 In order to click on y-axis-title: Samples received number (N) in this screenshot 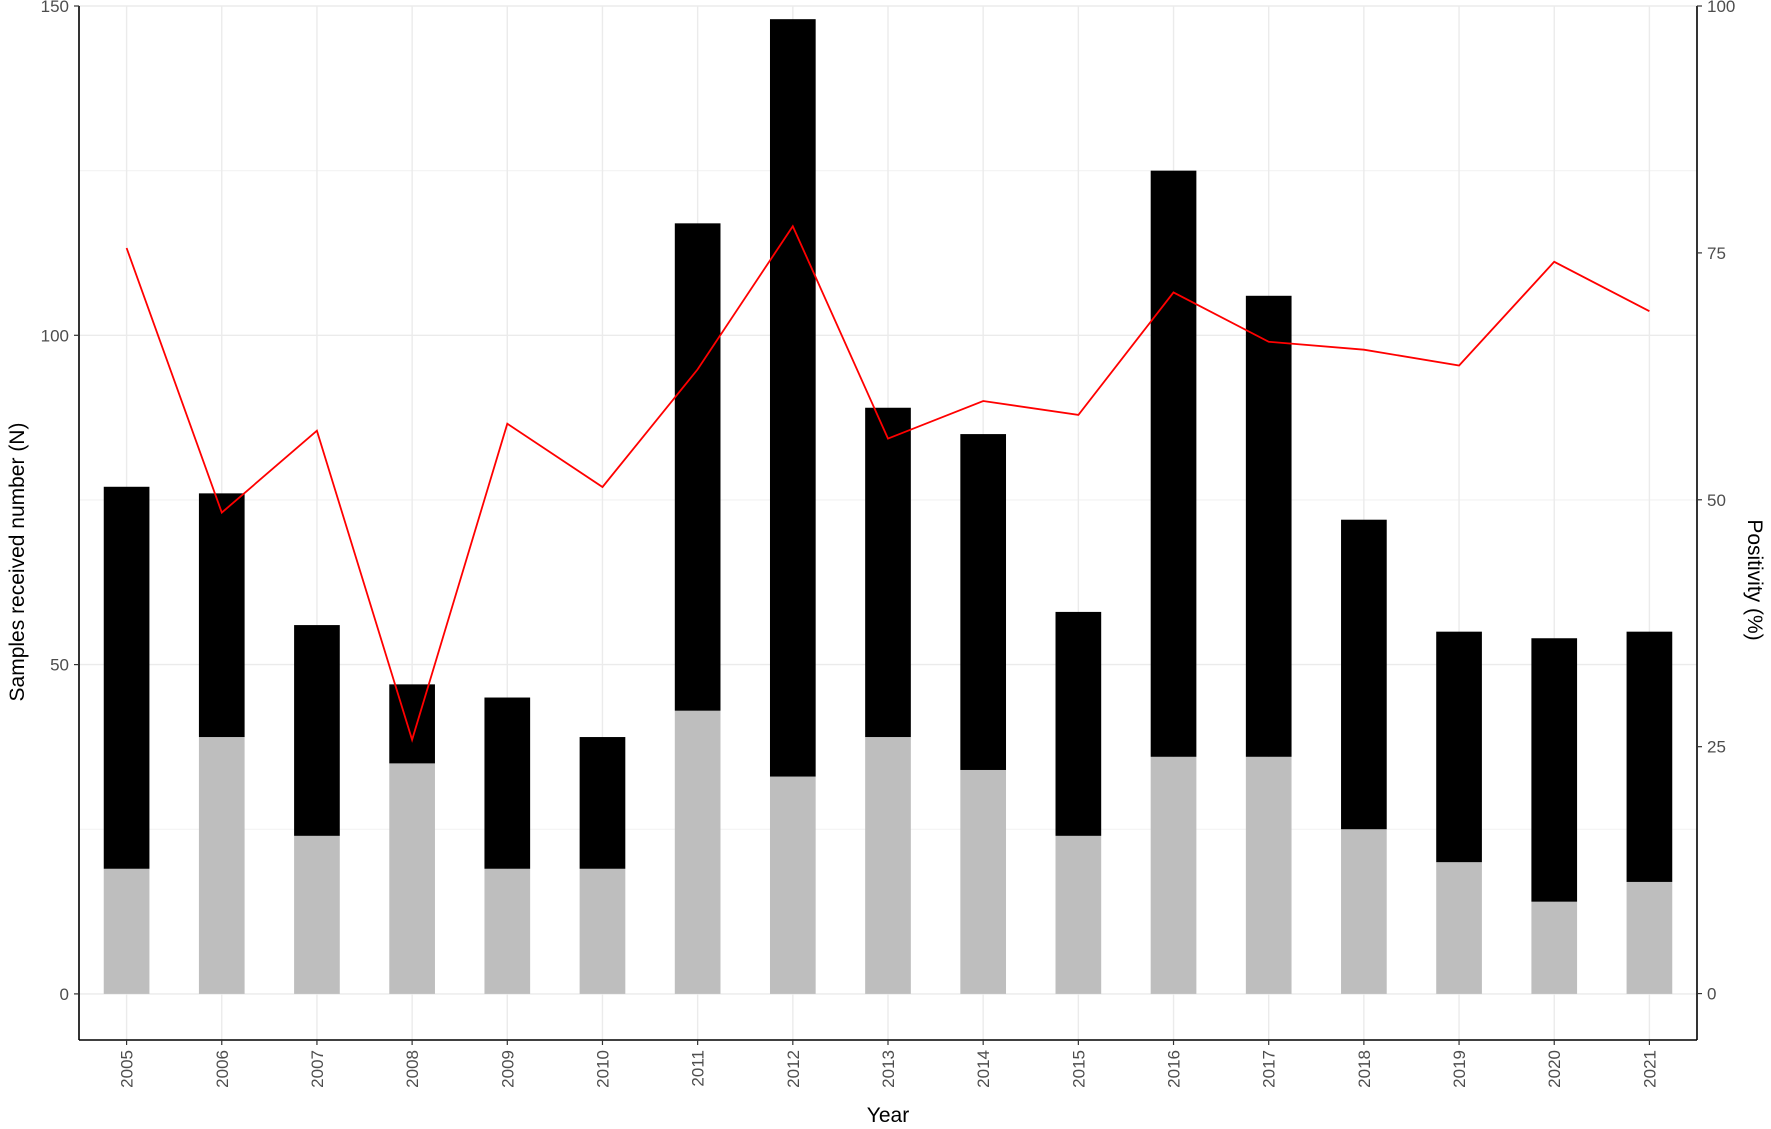, I will do `click(17, 562)`.